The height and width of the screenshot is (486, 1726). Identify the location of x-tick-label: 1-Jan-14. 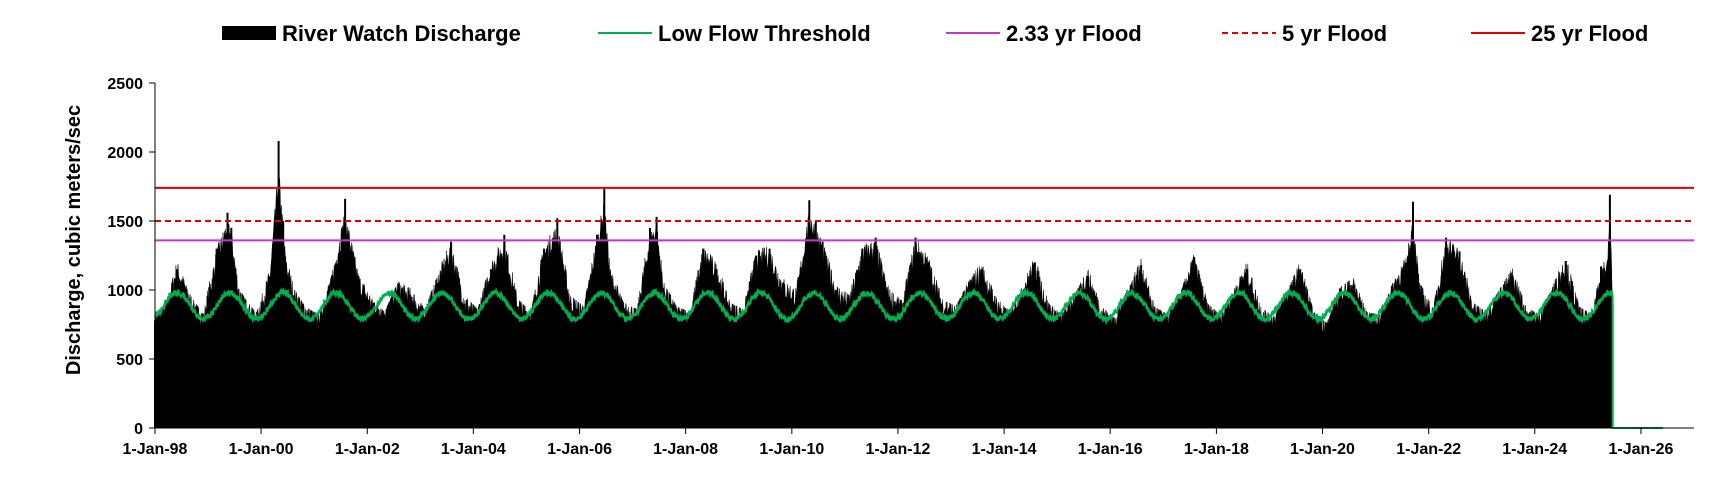
(1004, 449).